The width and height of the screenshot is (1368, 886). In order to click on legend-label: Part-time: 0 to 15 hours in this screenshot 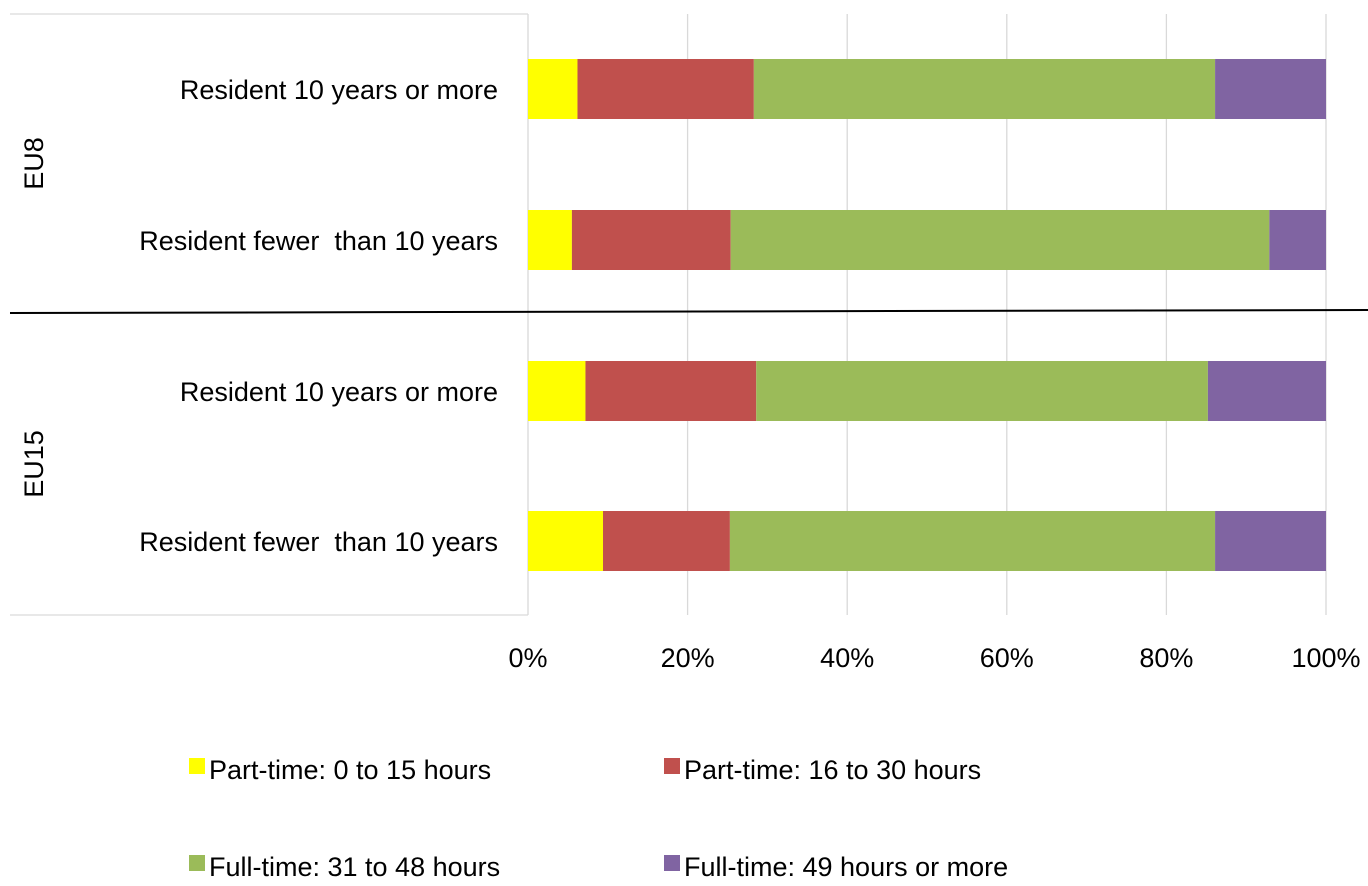, I will do `click(350, 770)`.